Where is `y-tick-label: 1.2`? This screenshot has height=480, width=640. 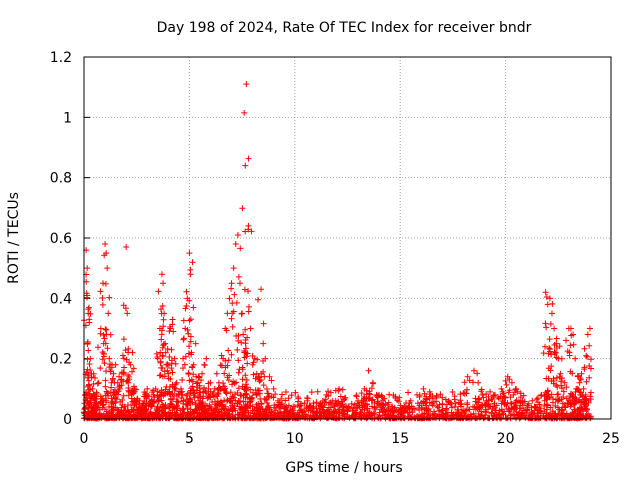 y-tick-label: 1.2 is located at coordinates (61, 58).